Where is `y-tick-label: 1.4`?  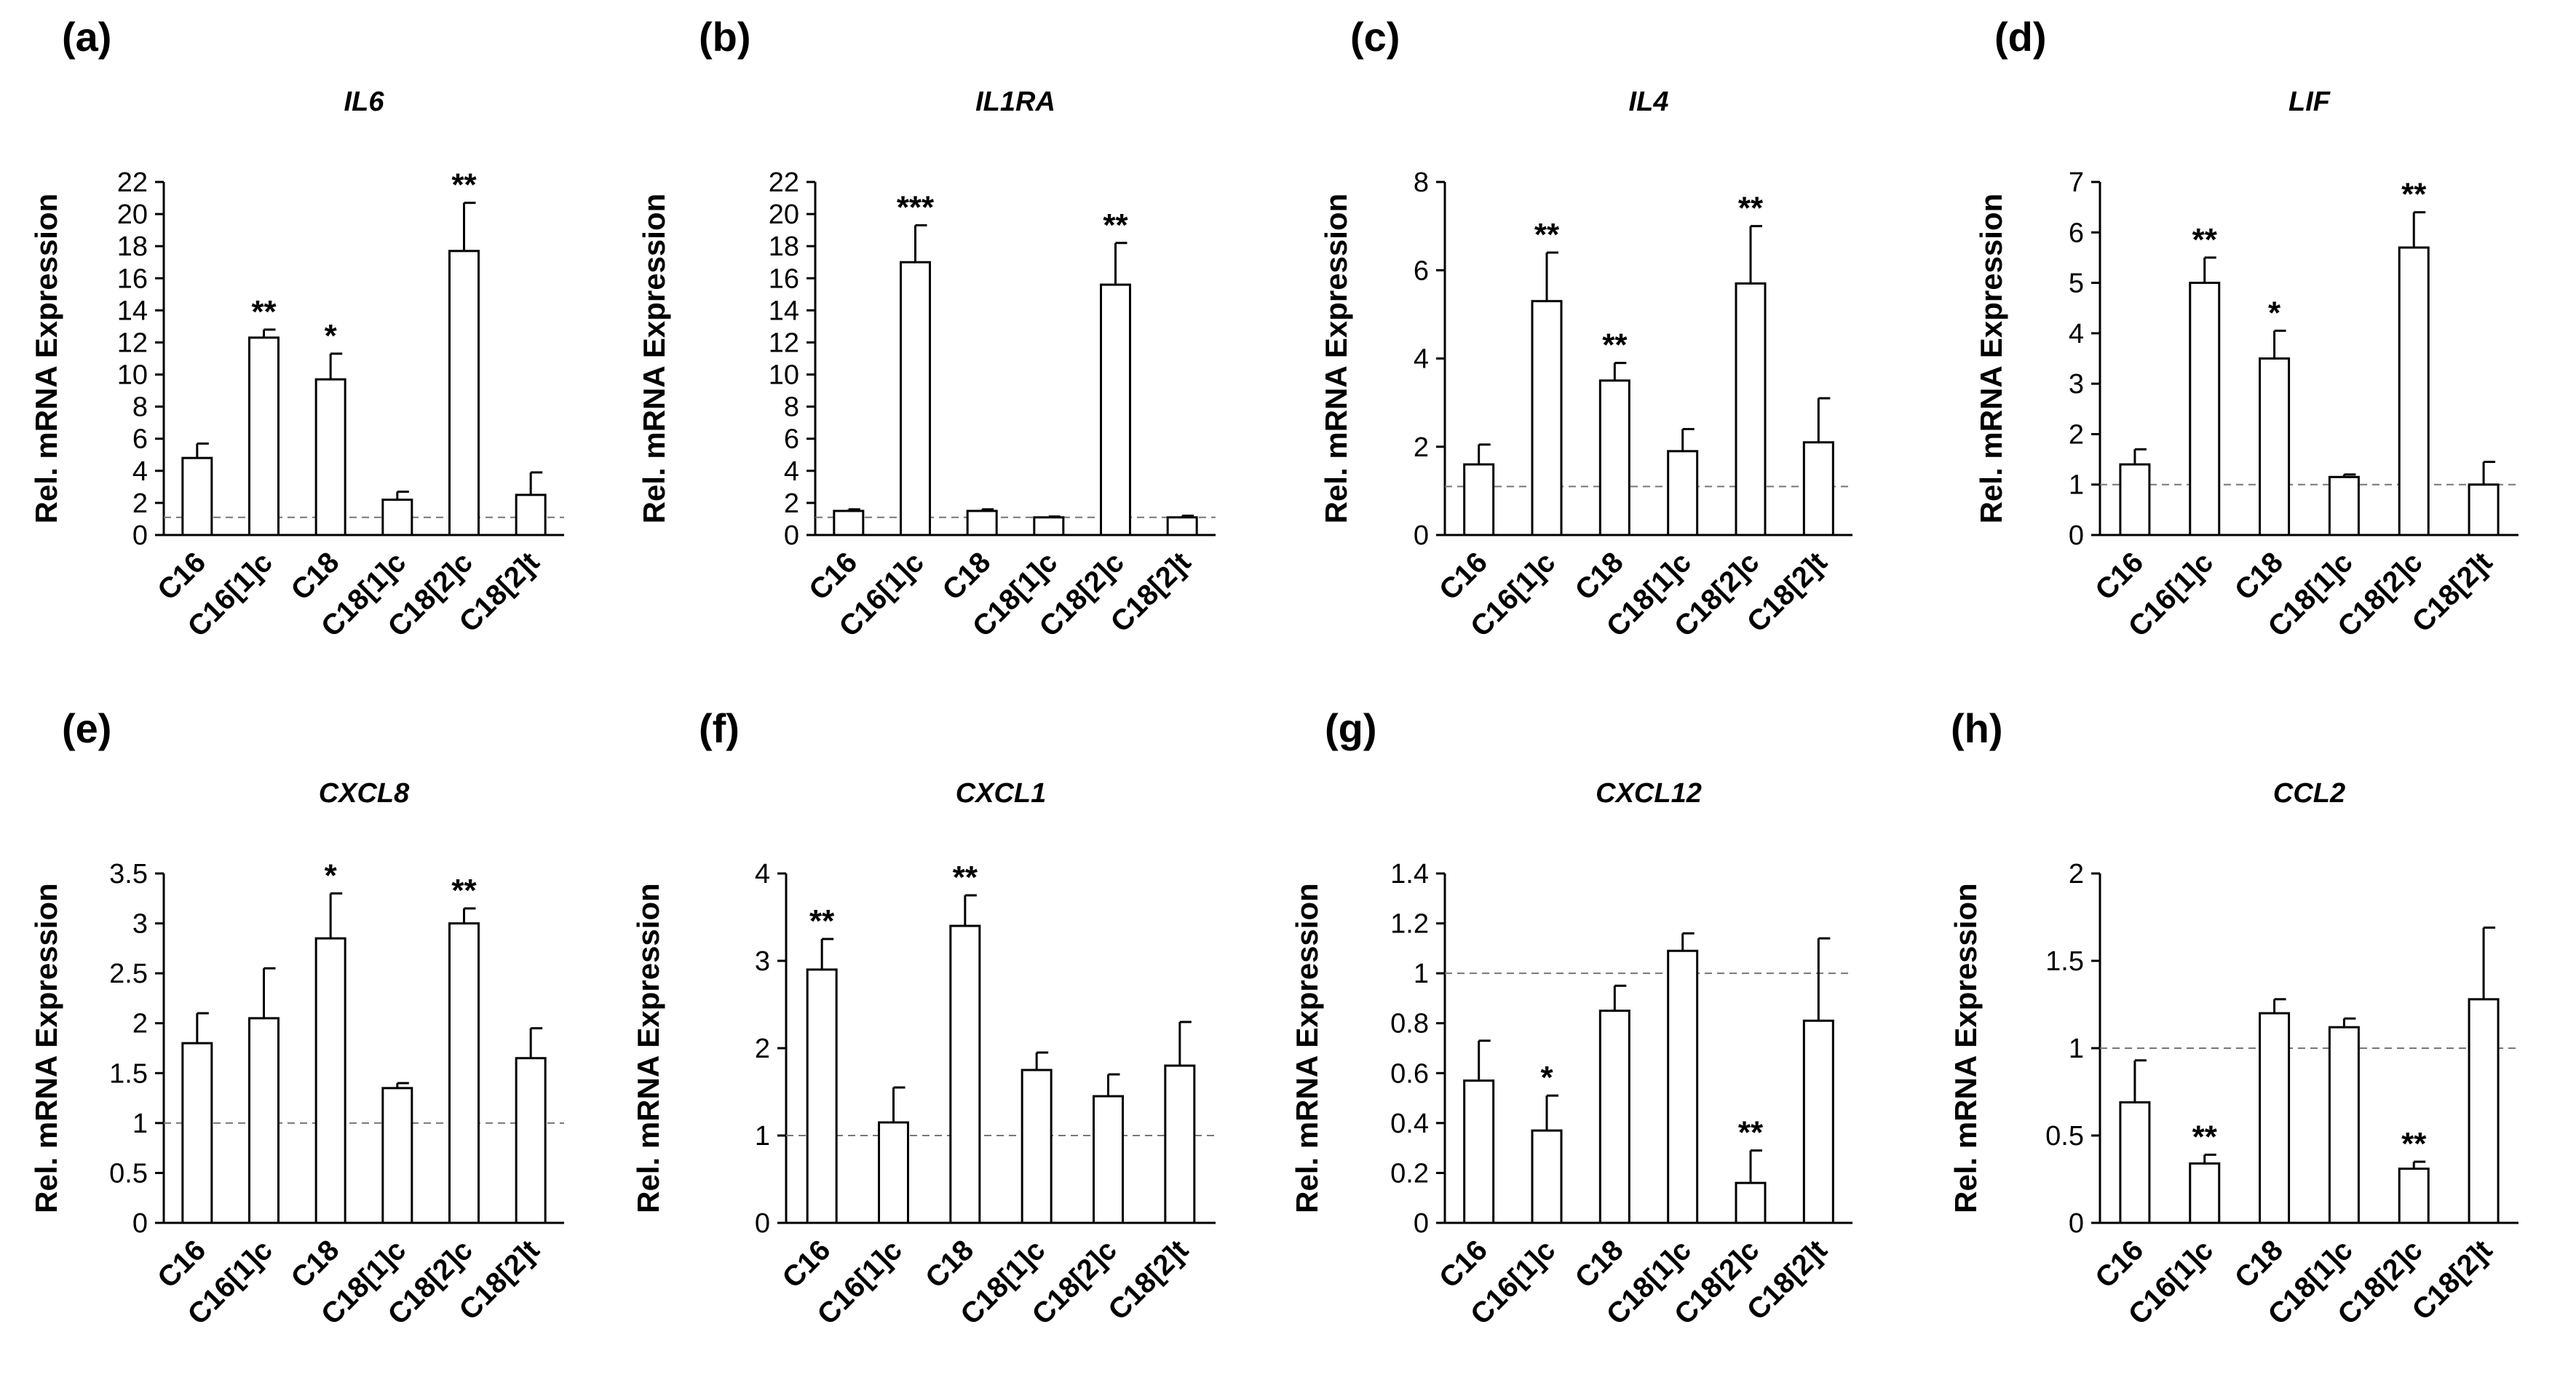
y-tick-label: 1.4 is located at coordinates (1409, 874).